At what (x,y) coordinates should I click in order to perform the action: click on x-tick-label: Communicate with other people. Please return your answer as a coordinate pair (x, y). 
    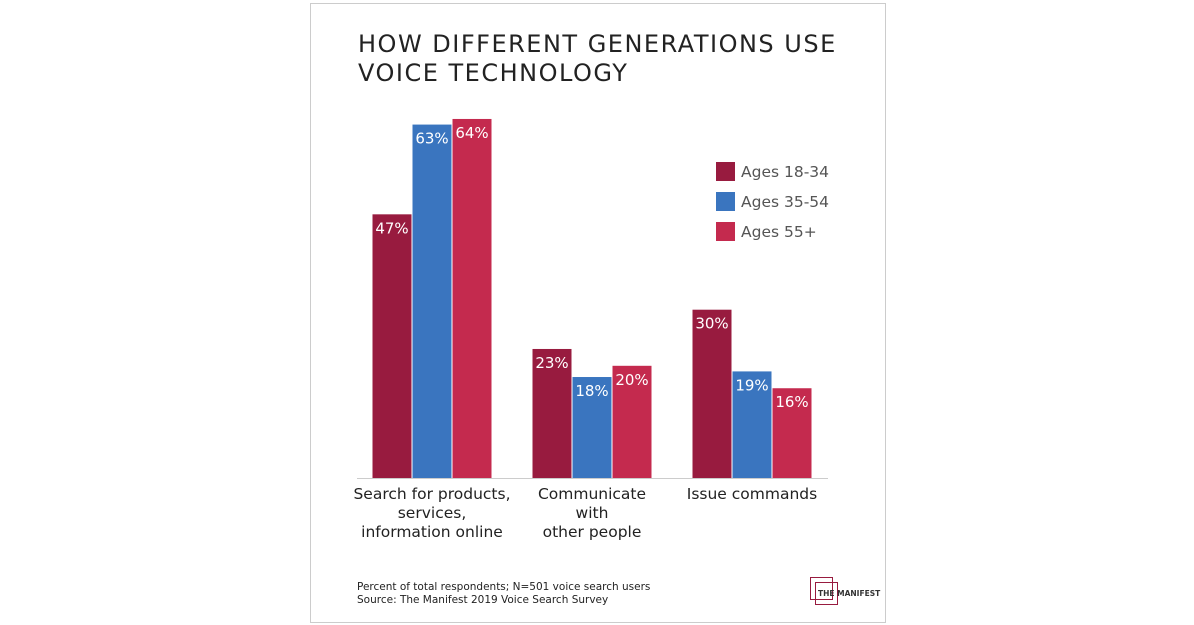
    Looking at the image, I should click on (592, 513).